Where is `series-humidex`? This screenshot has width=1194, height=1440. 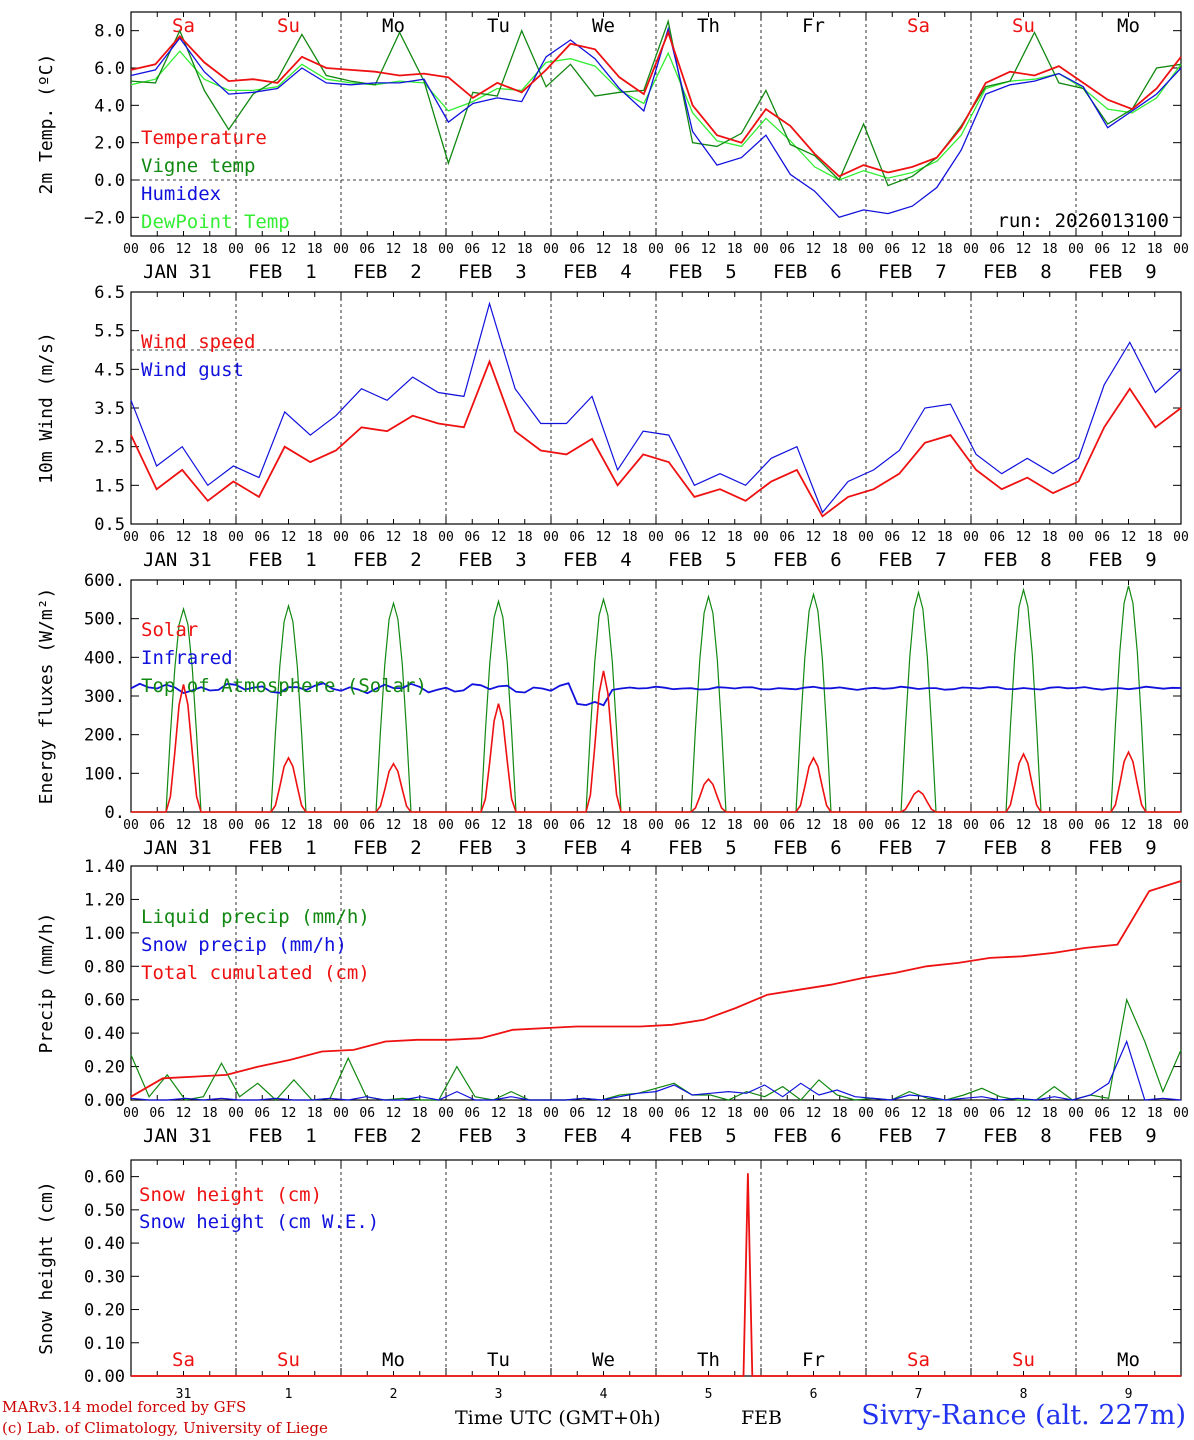
series-humidex is located at coordinates (656, 122).